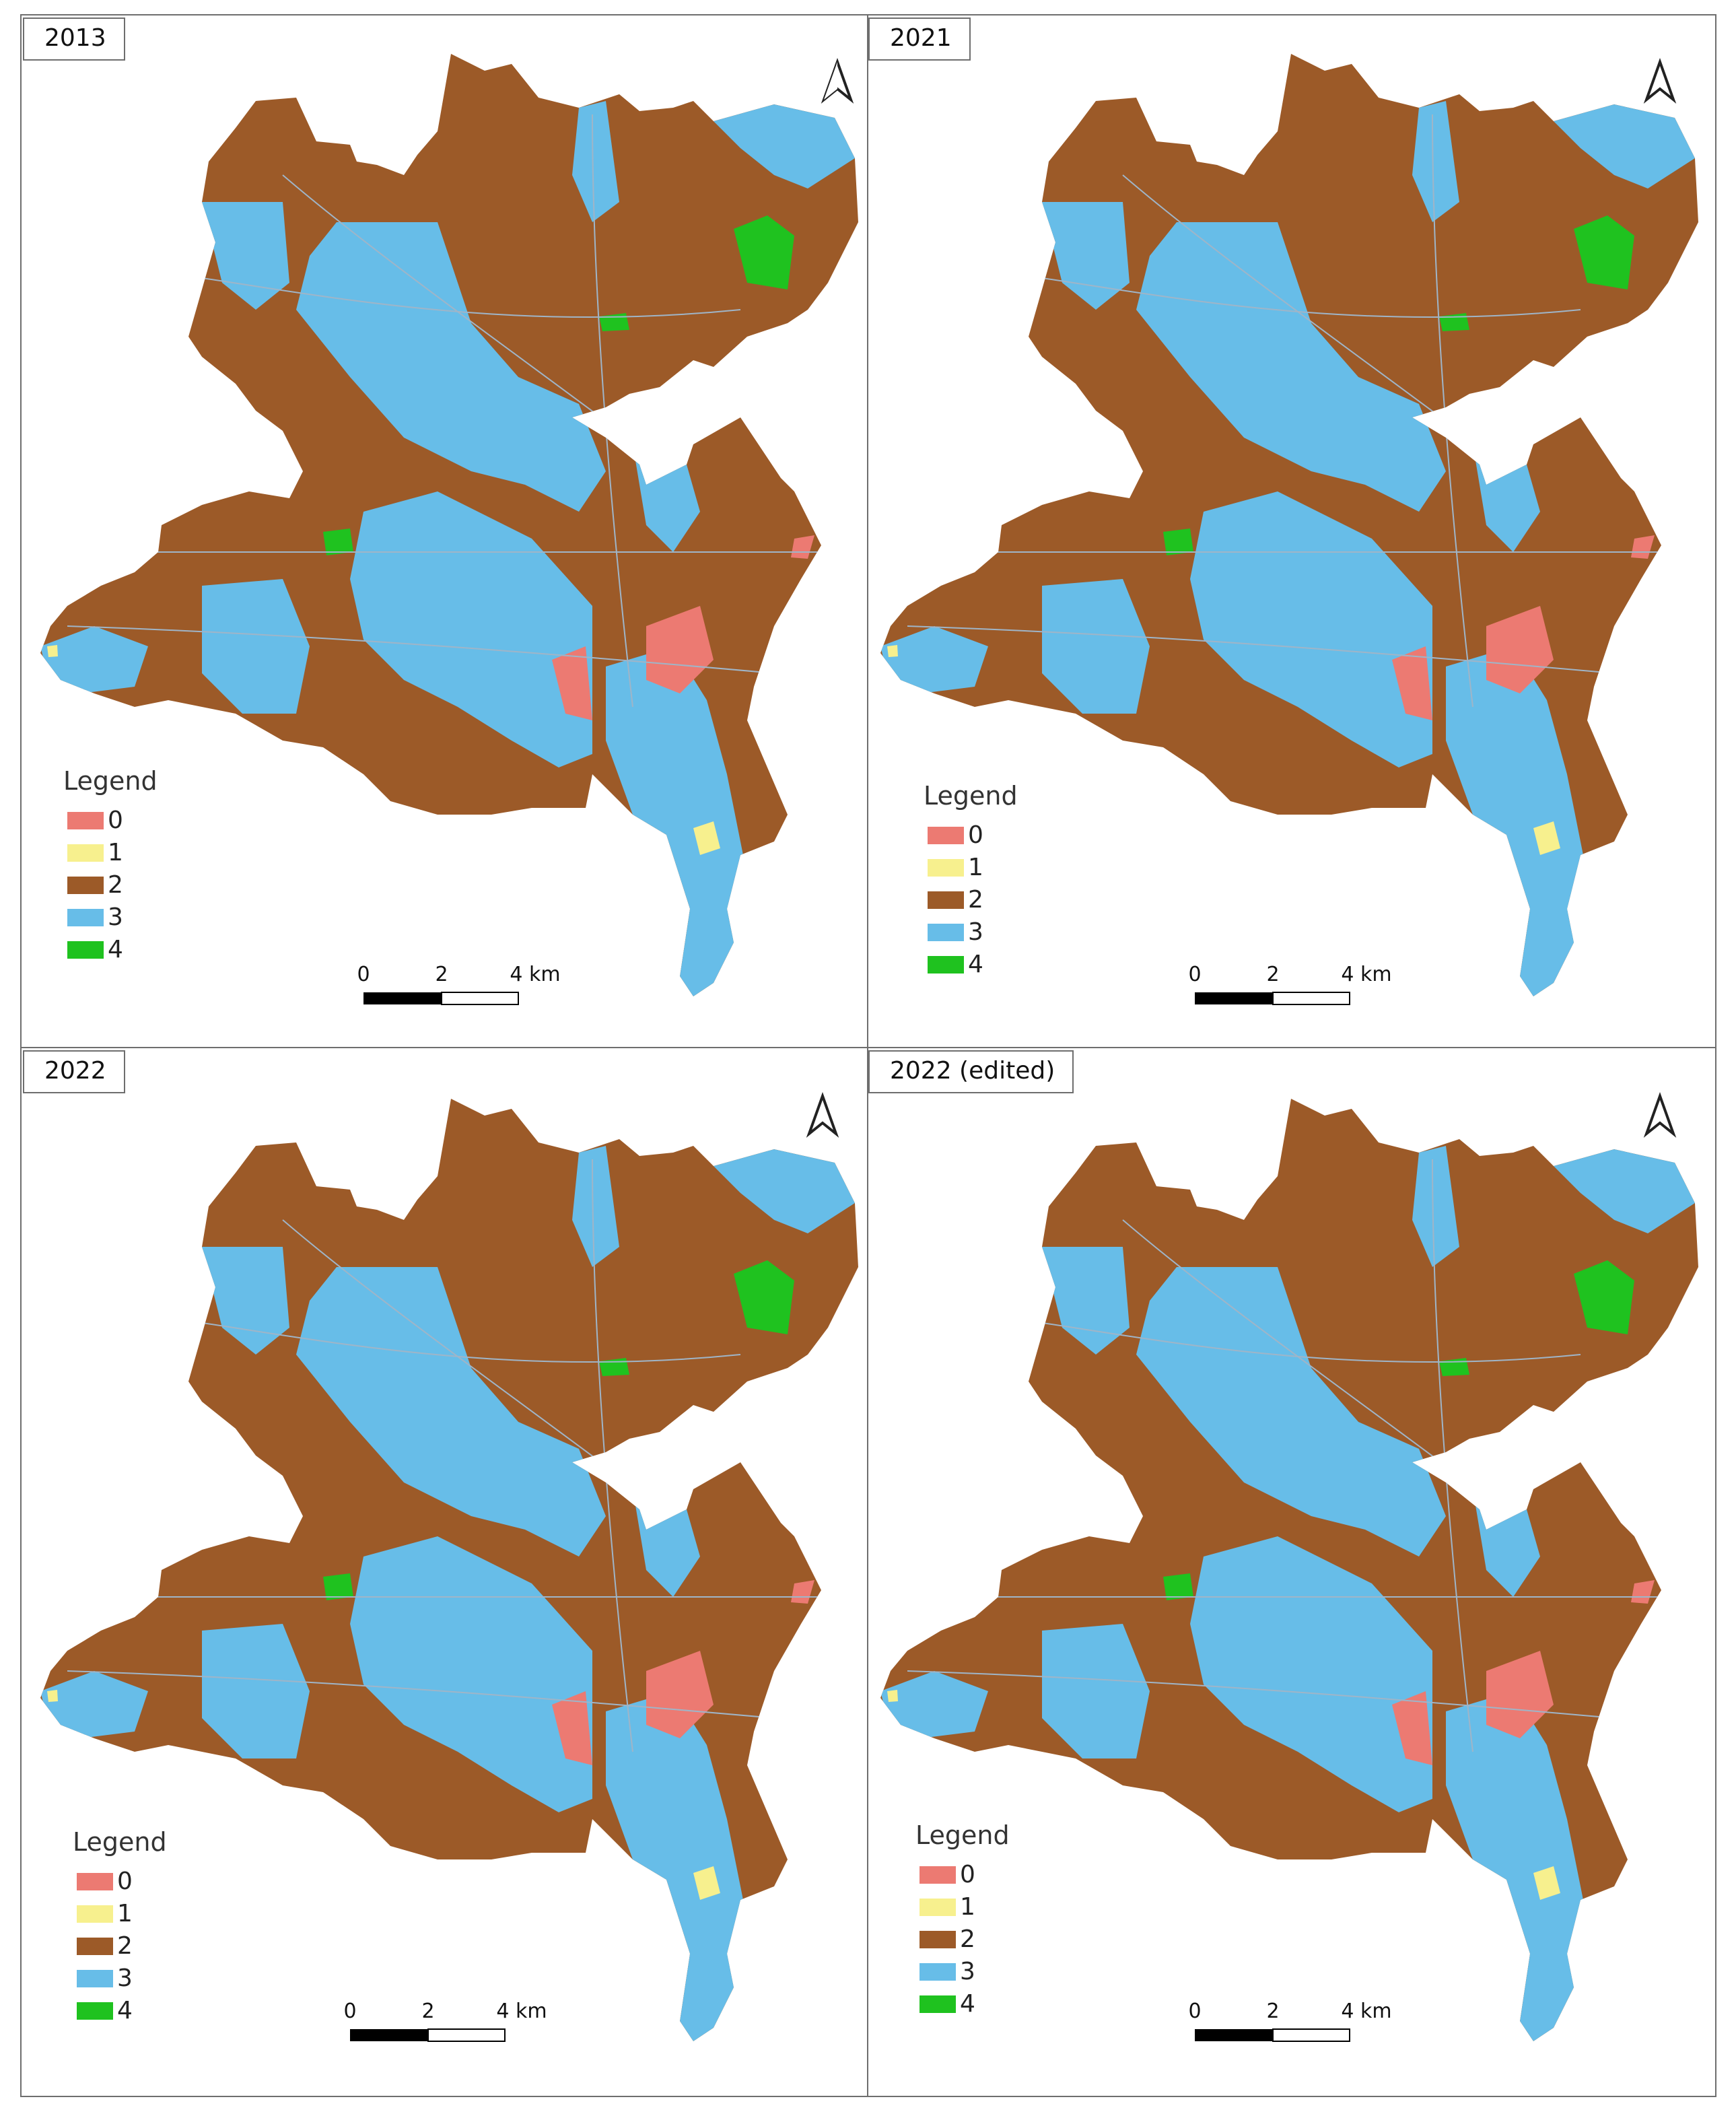 This screenshot has width=1736, height=2118. Describe the element at coordinates (74, 1071) in the screenshot. I see `panel-title-2022: 2022` at that location.